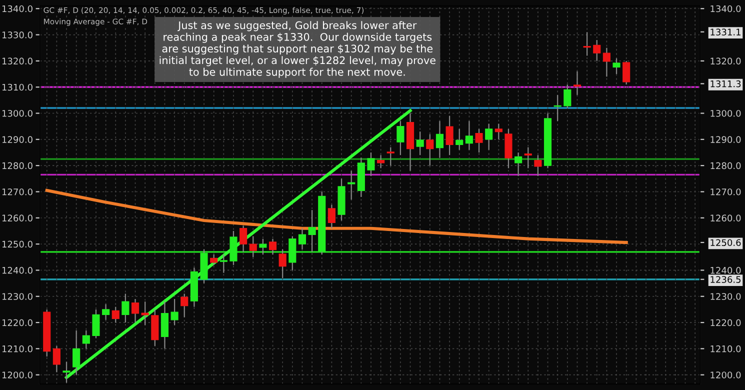 The height and width of the screenshot is (390, 745). I want to click on y-tick-label: 1290.0, so click(17, 139).